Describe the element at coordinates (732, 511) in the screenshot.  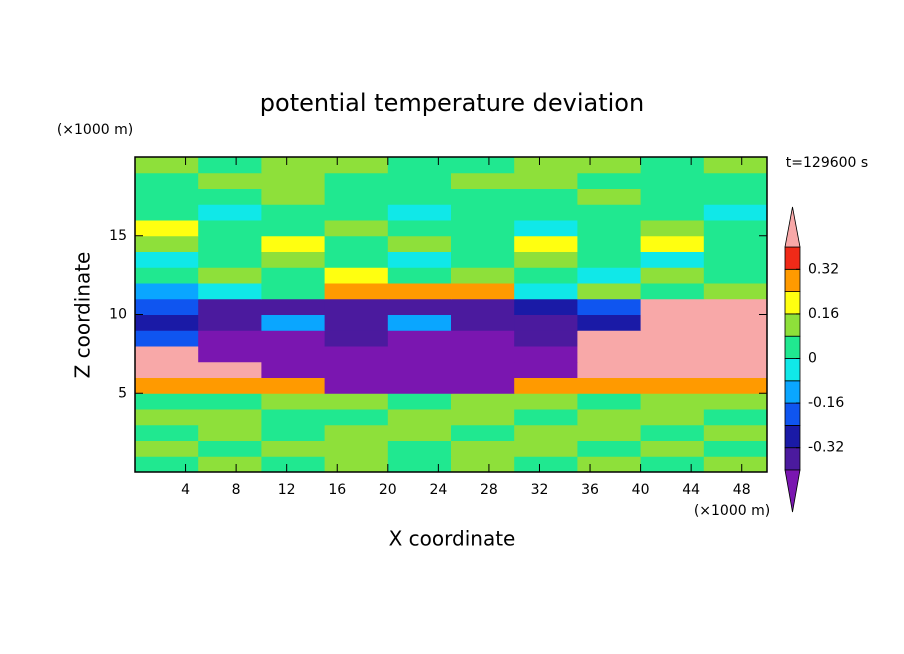
I see `x-unit: (×1000 m)` at that location.